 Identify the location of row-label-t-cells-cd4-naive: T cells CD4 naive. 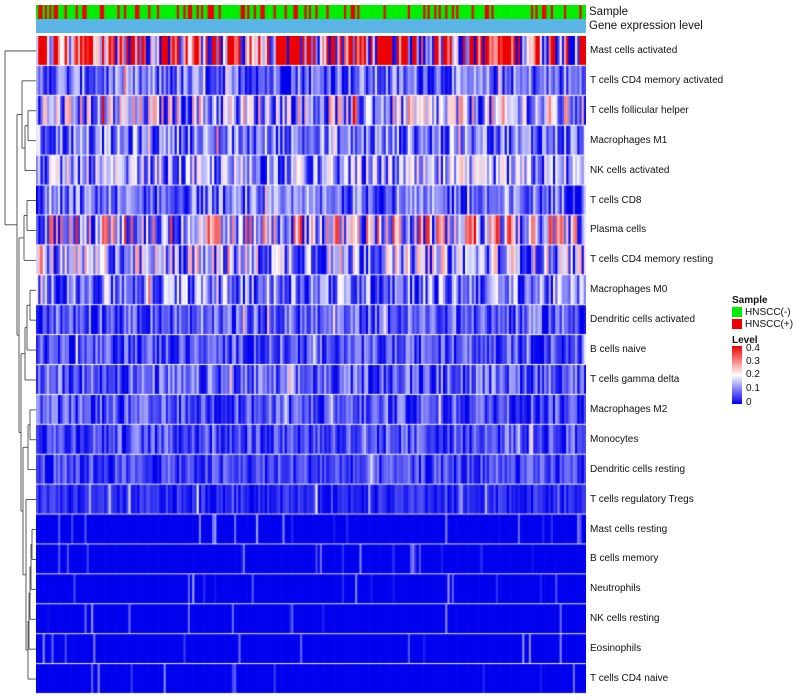
(629, 679).